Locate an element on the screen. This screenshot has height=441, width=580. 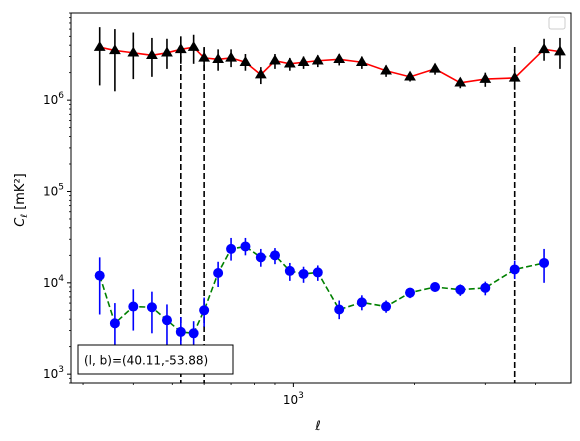
annotation-text: (l, b)=(40.11,-53.88) is located at coordinates (146, 361).